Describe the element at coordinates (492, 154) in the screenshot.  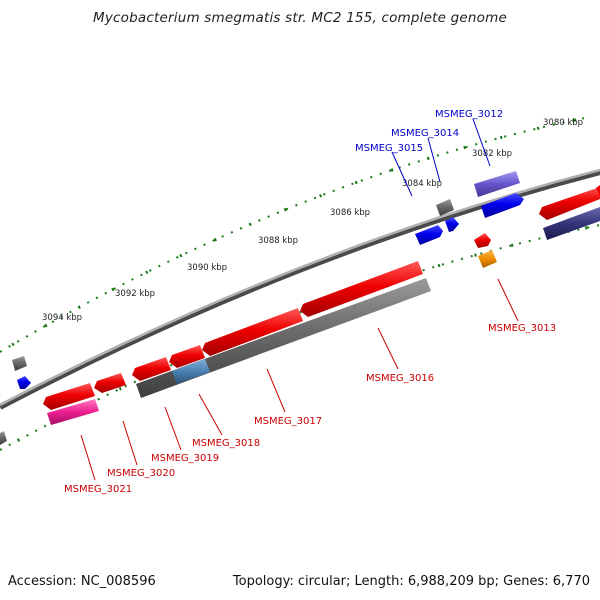
I see `ruler-label-3082: 3082 kbp` at that location.